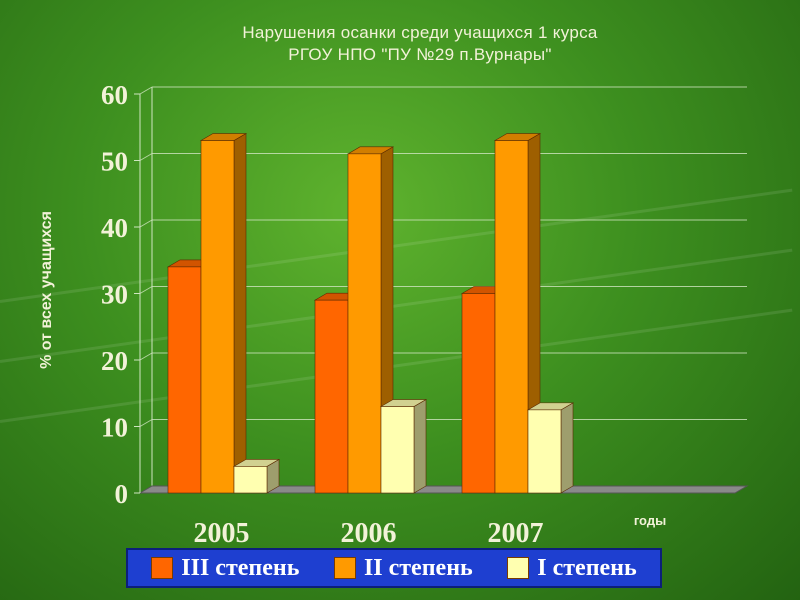  Describe the element at coordinates (240, 567) in the screenshot. I see `legend-label-series-1: III степень` at that location.